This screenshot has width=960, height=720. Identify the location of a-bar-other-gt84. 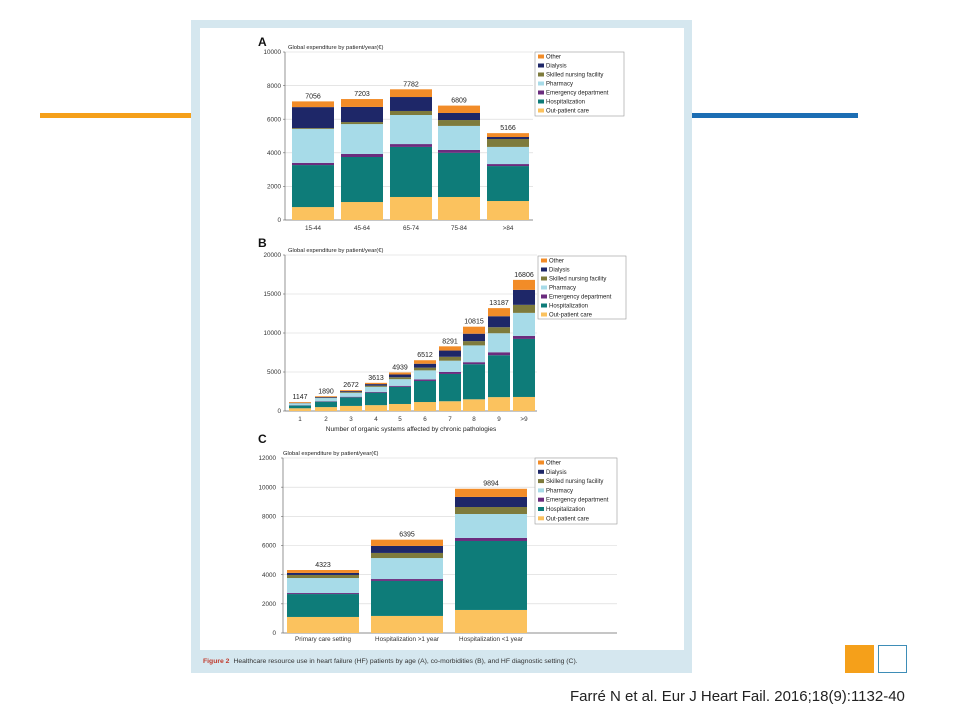
(508, 135).